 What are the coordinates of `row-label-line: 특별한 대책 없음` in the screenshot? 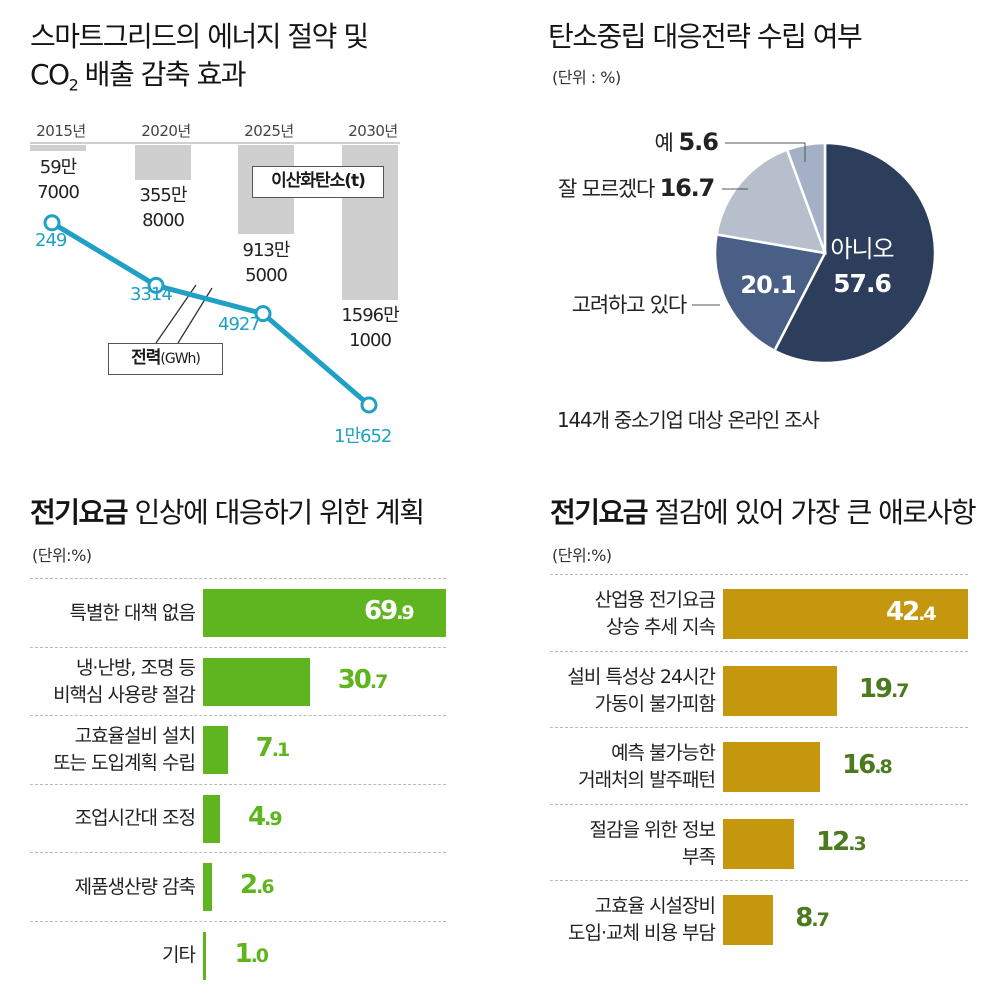 It's located at (132, 612).